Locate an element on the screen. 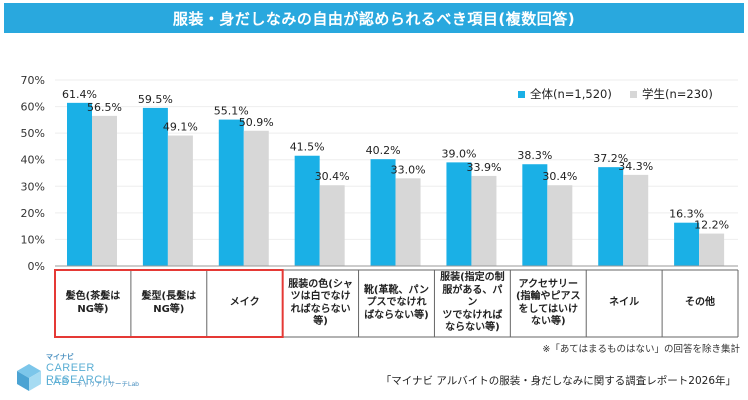 The width and height of the screenshot is (748, 400). x-tick-label: 髪色(茶髪は NG等) is located at coordinates (93, 303).